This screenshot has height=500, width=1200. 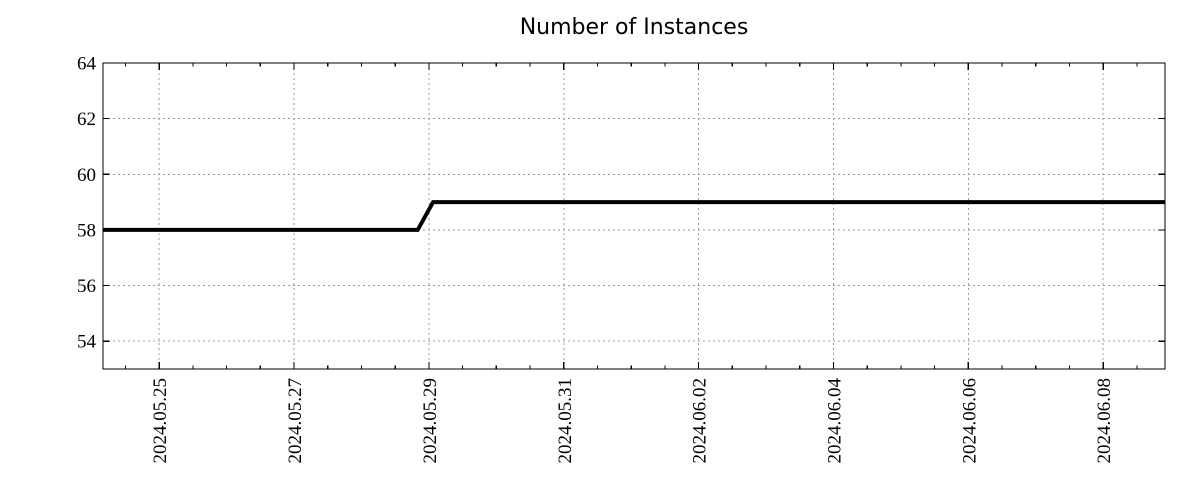 I want to click on x-tick-label: 2024.05.27, so click(x=295, y=421).